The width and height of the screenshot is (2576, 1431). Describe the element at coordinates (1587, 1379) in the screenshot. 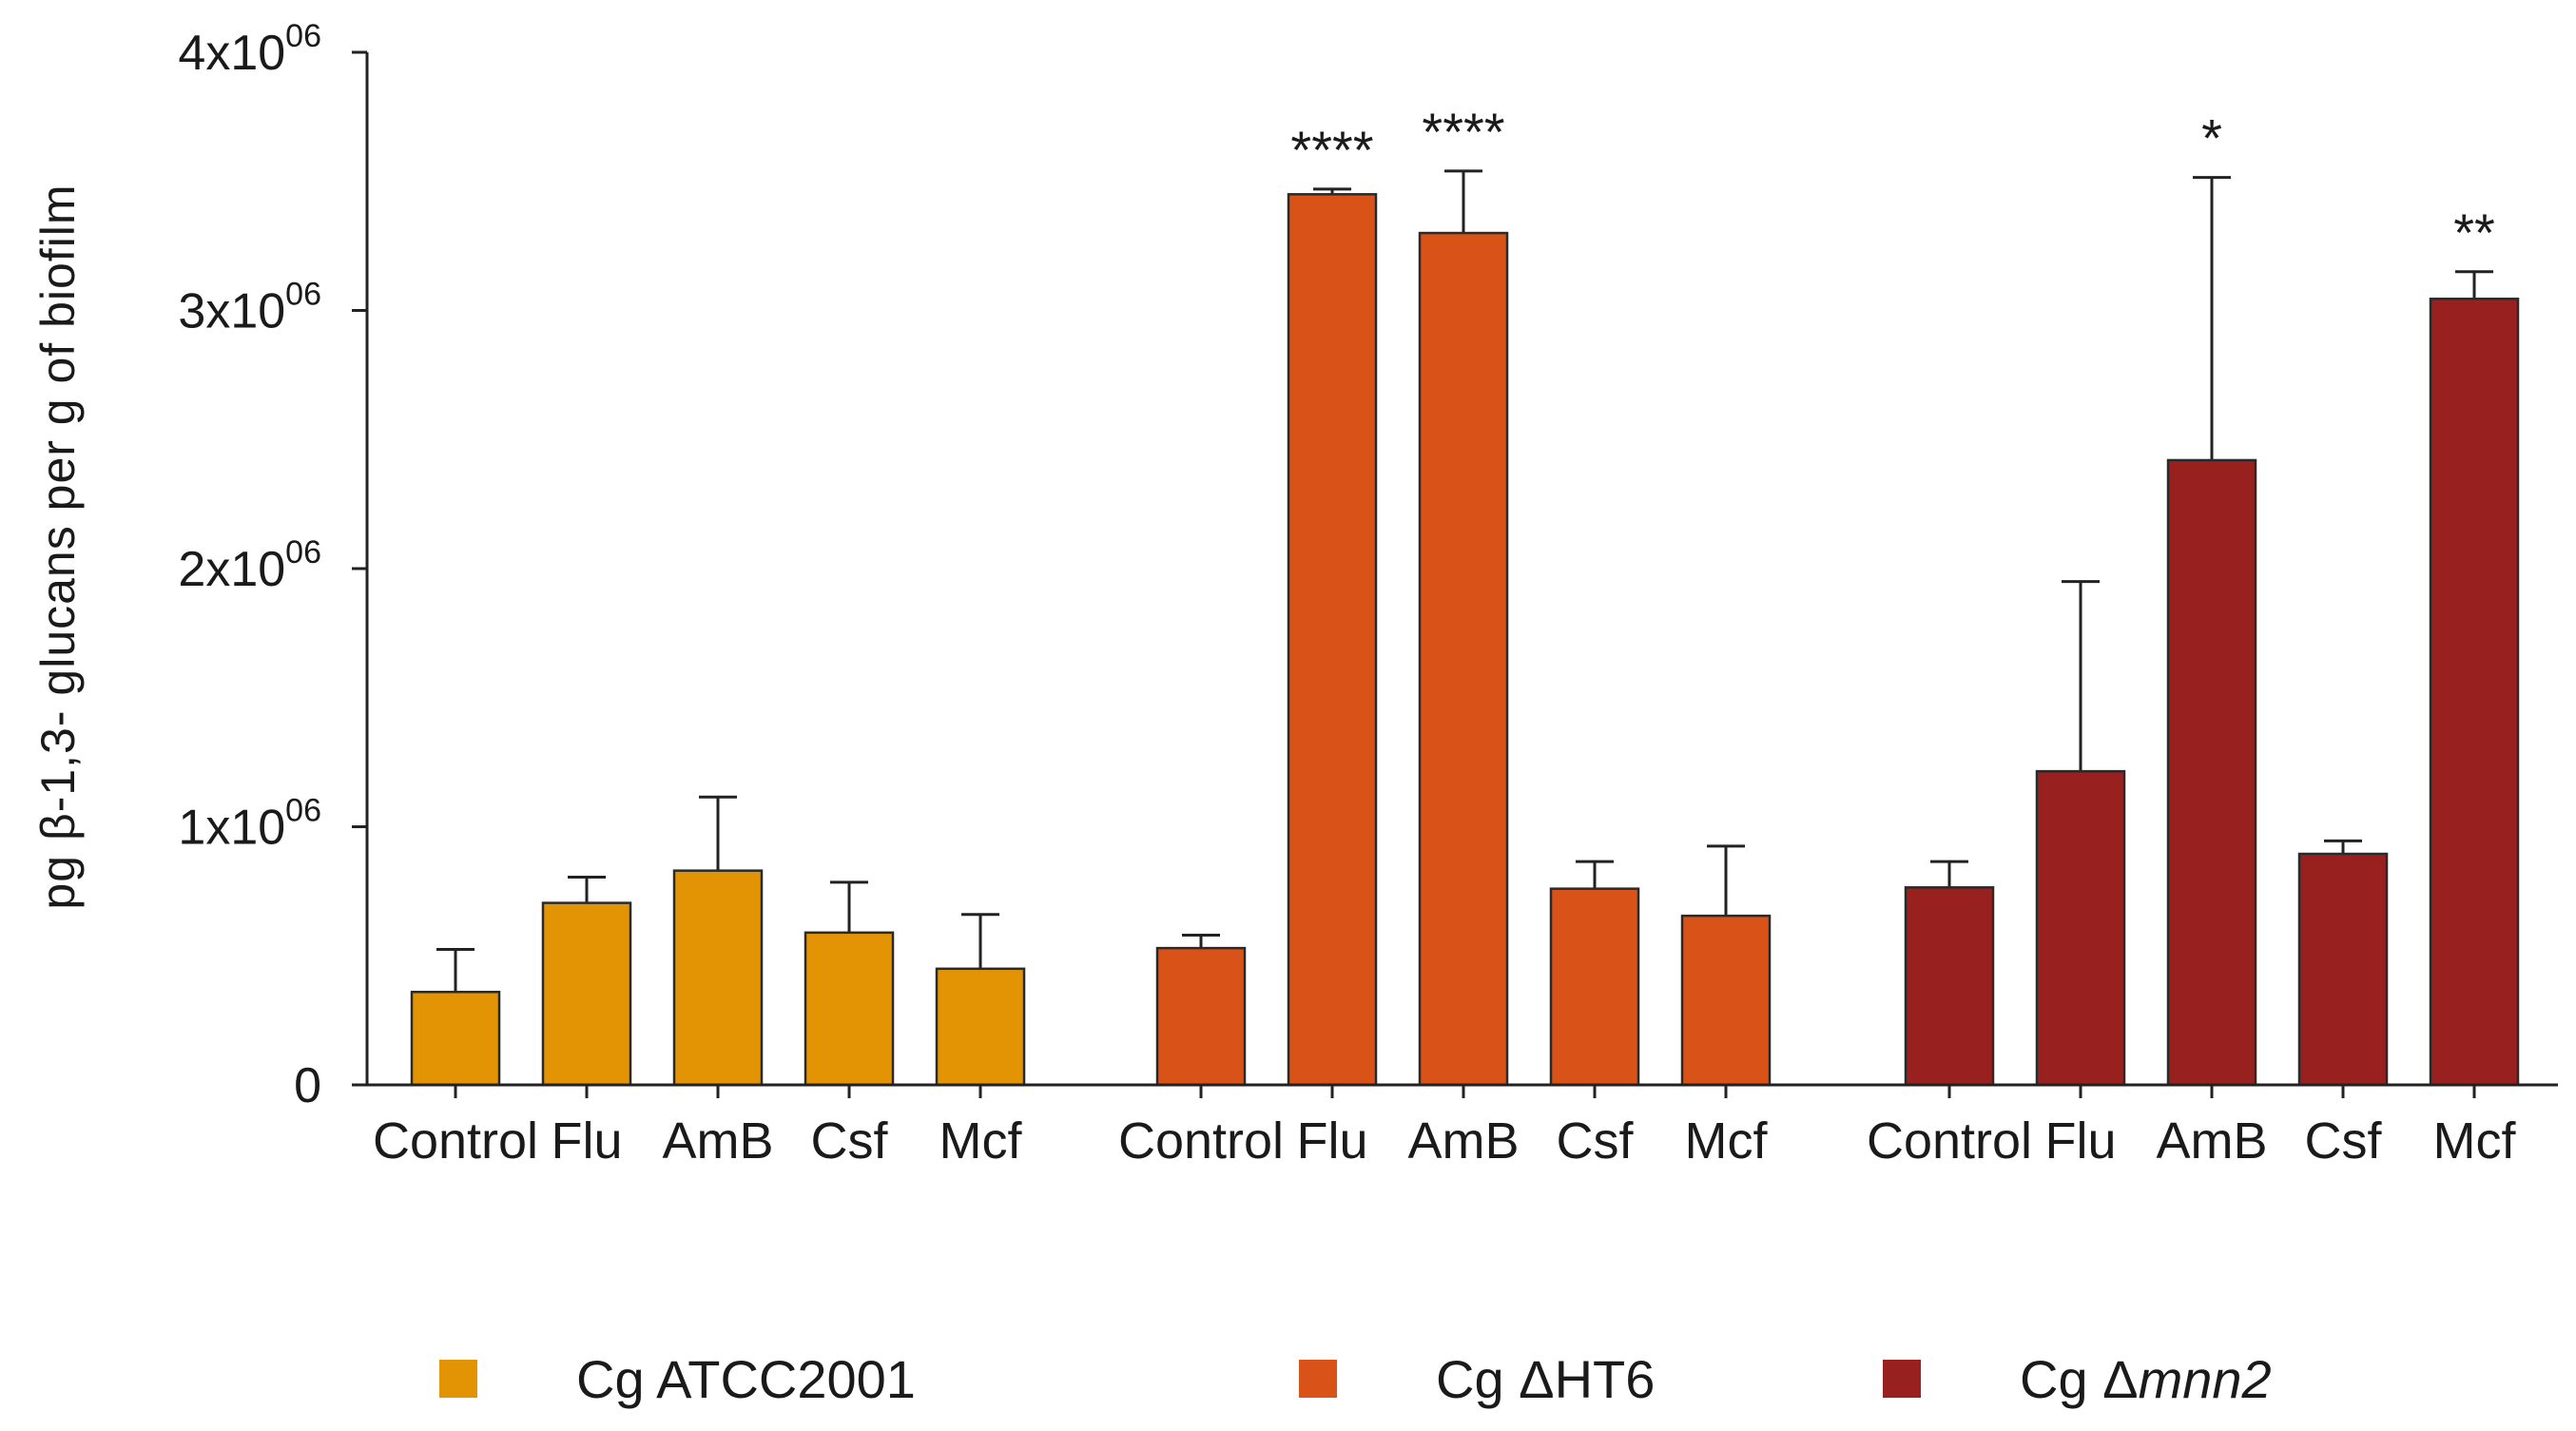

I see `legend-label-main: ΔHT6` at that location.